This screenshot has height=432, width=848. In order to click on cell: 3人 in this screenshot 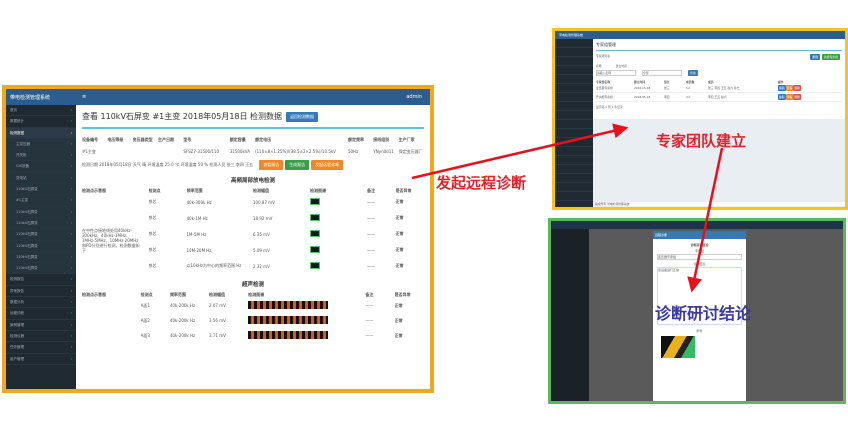, I will do `click(688, 97)`.